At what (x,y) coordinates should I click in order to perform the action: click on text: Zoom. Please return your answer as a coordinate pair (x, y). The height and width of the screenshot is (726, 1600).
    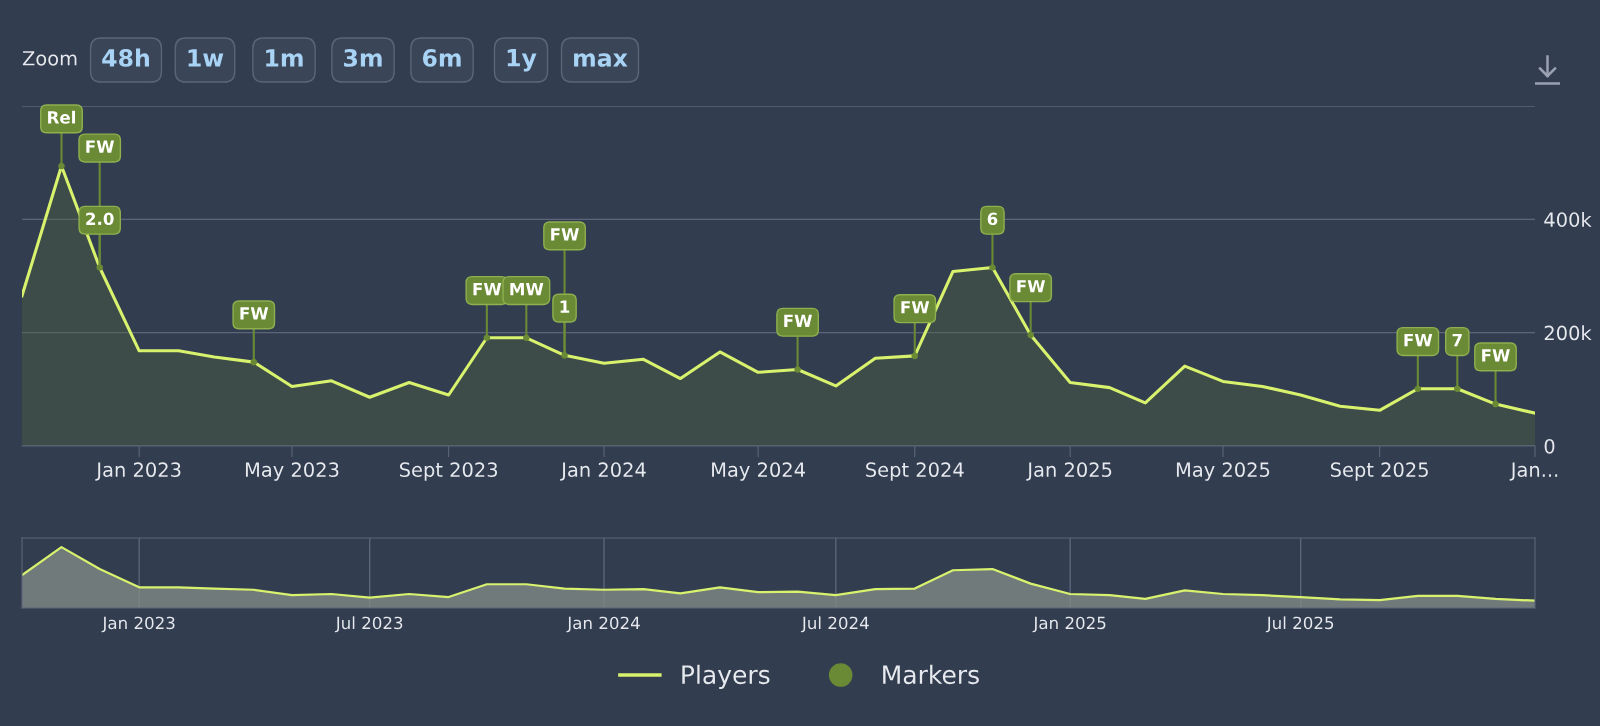
    Looking at the image, I should click on (49, 58).